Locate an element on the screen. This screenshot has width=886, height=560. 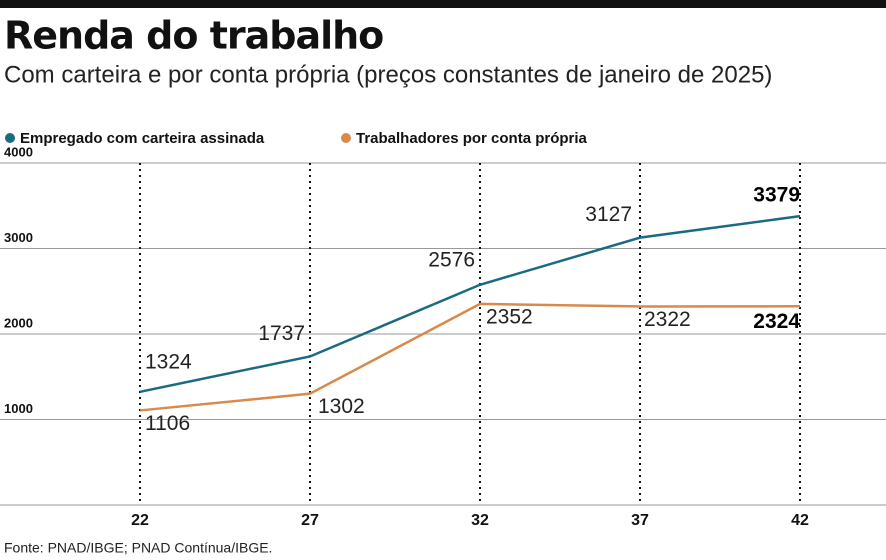
data-label: 2322 is located at coordinates (667, 319).